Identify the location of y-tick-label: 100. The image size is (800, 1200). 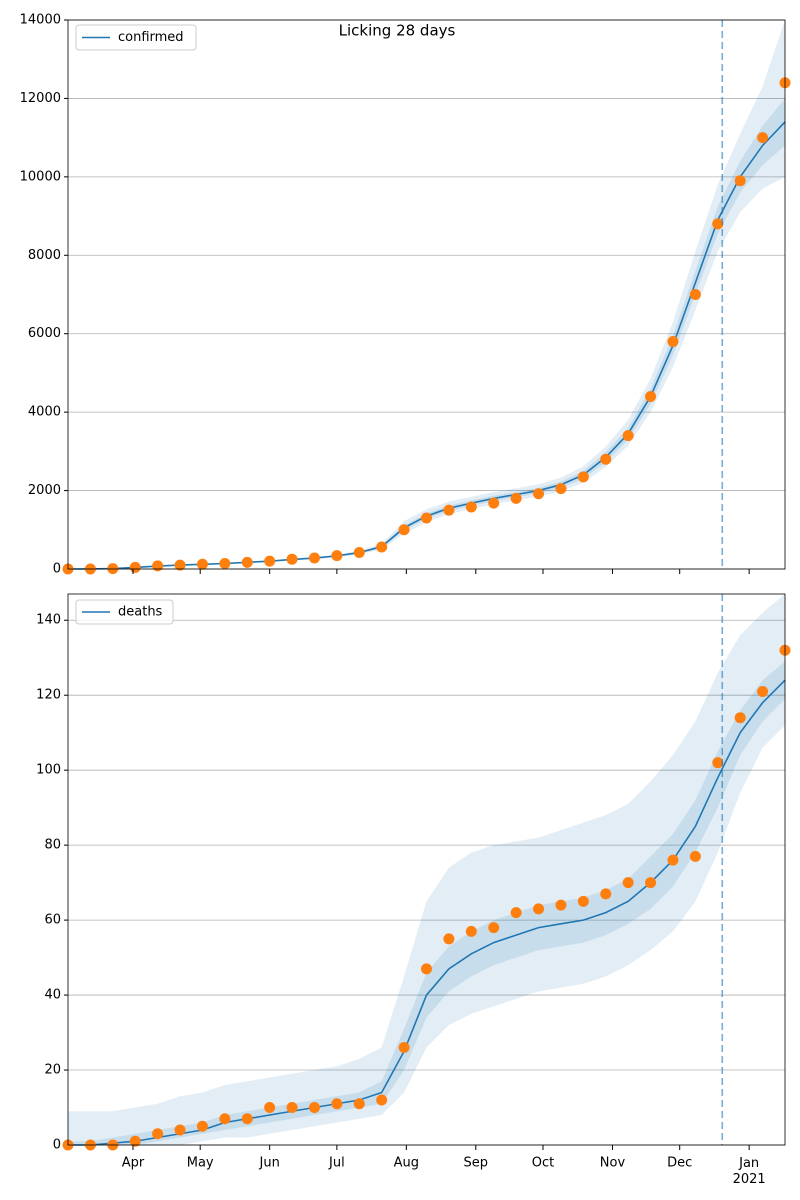
(48, 770).